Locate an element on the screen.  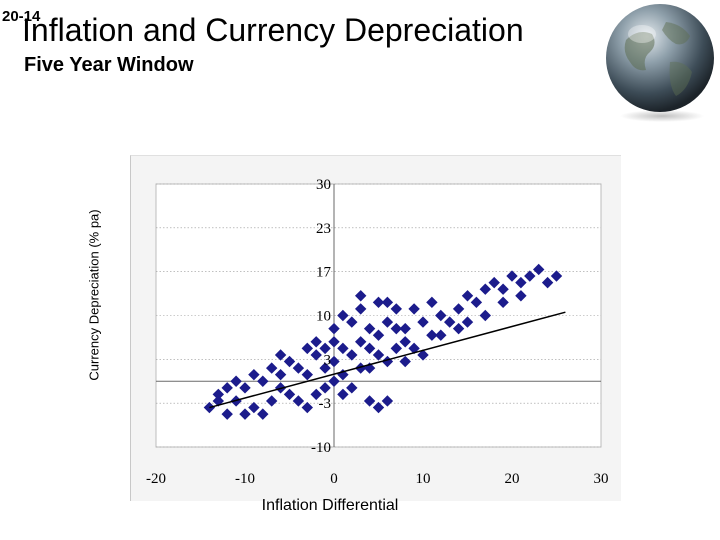
y-axis-label: Currency Depreciation (% pa) is located at coordinates (94, 295).